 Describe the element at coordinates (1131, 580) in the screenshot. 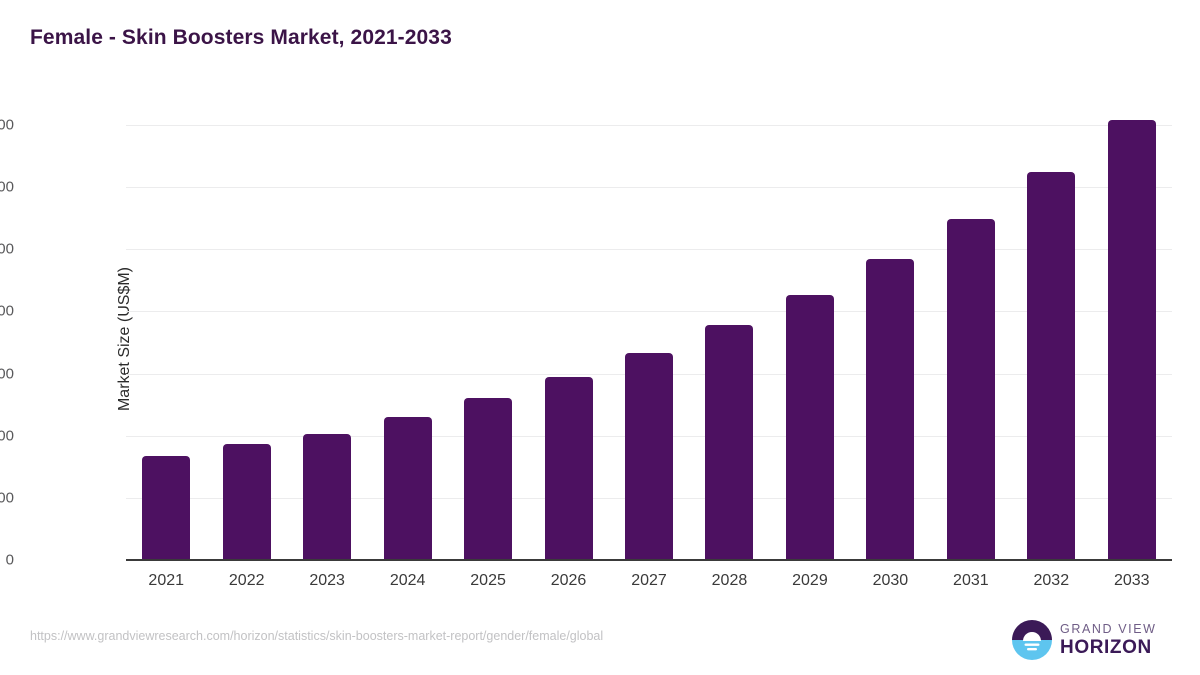

I see `x-tick-label: 2033` at that location.